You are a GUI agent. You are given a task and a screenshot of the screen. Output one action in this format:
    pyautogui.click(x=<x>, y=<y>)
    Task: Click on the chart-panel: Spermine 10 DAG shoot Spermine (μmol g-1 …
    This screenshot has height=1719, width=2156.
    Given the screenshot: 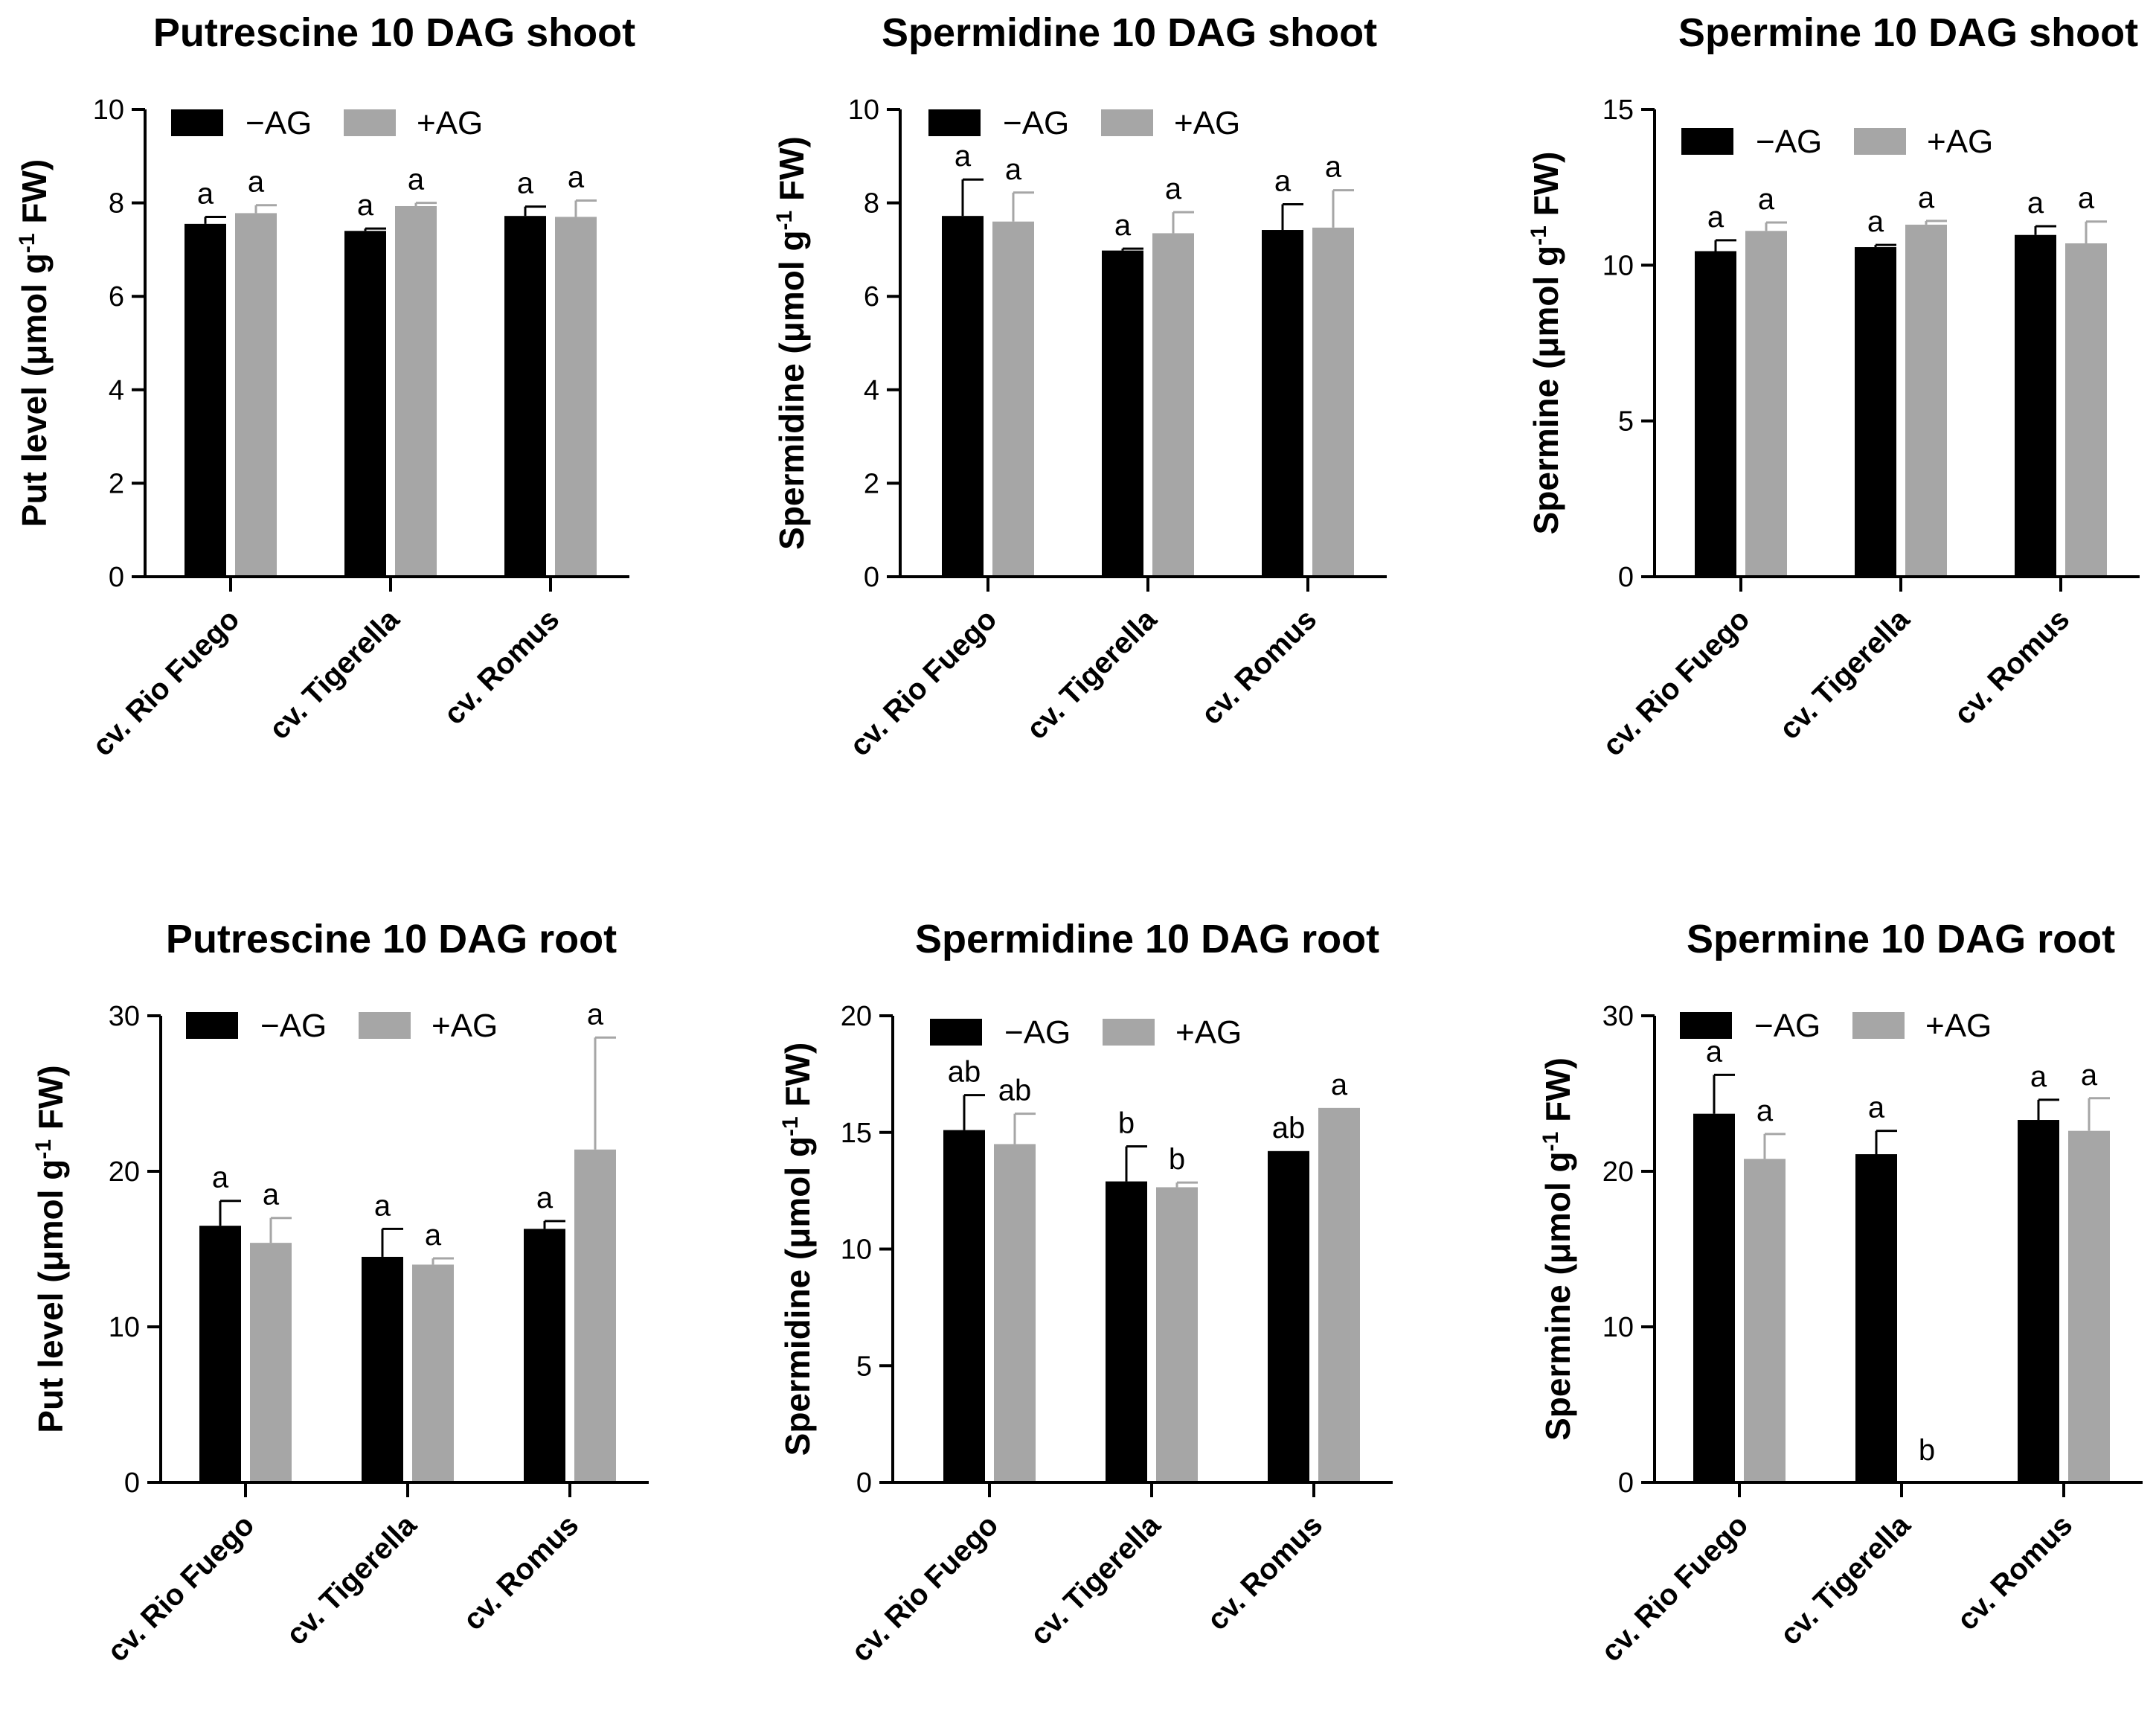 What is the action you would take?
    pyautogui.click(x=1833, y=386)
    